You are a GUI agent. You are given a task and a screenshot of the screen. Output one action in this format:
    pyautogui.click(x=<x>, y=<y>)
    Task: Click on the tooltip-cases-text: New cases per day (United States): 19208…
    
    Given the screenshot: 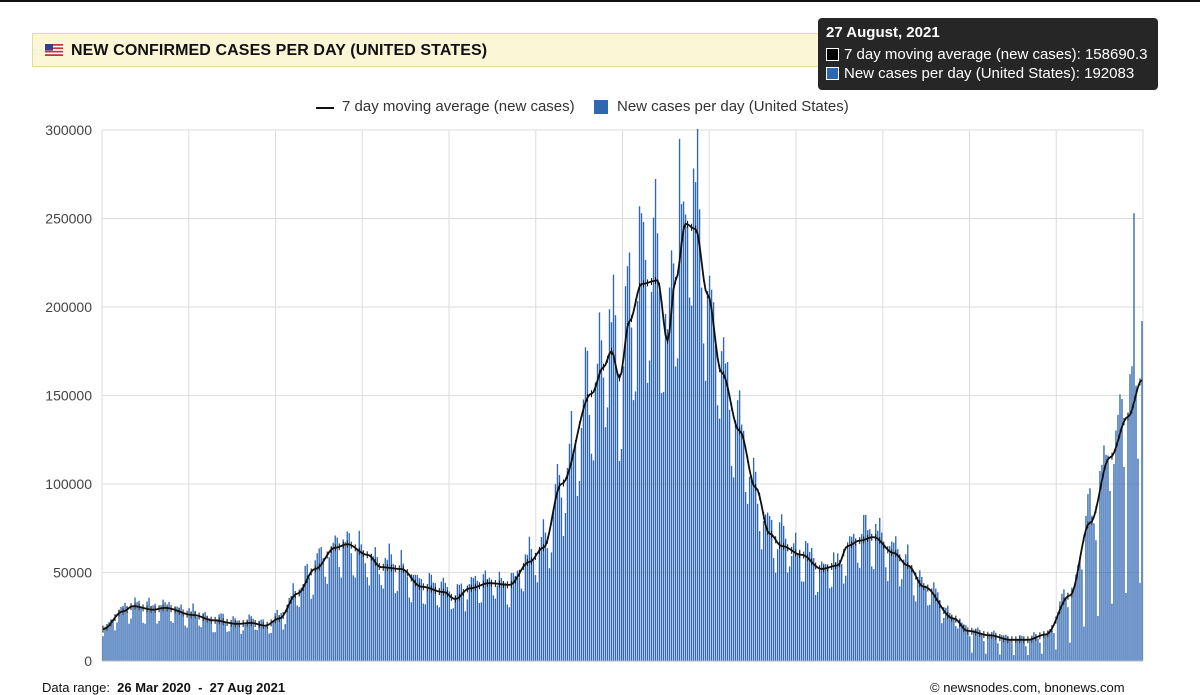 What is the action you would take?
    pyautogui.click(x=989, y=73)
    